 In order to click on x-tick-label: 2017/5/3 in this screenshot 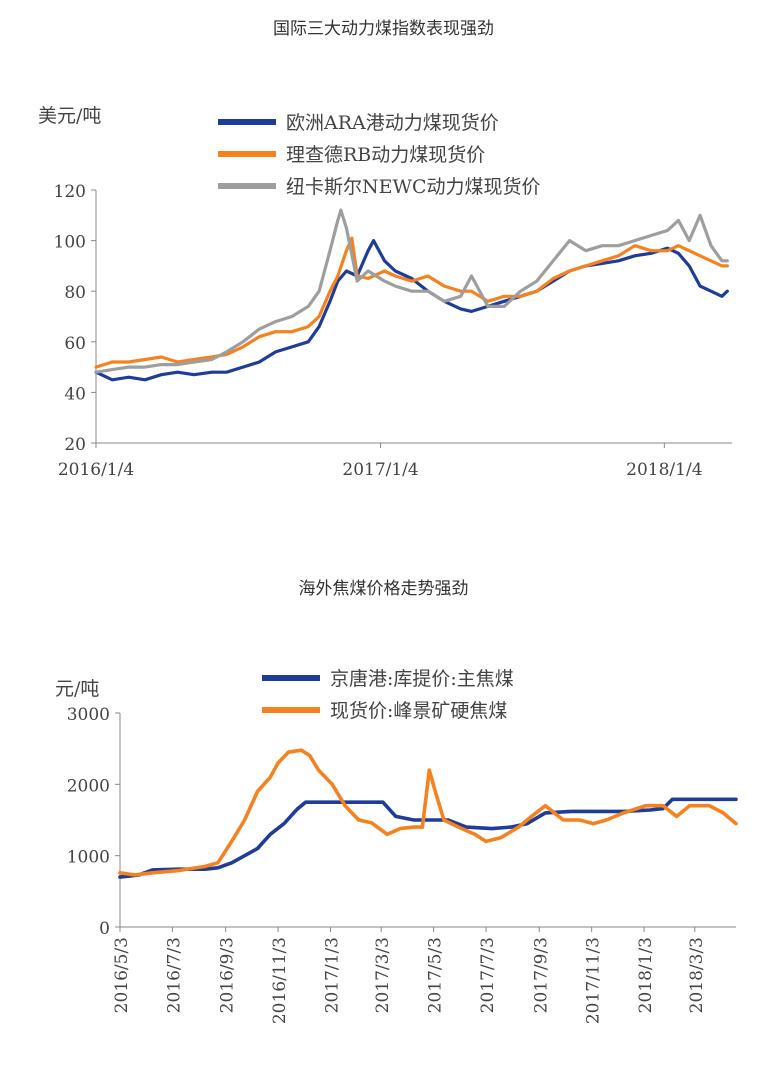, I will do `click(436, 975)`.